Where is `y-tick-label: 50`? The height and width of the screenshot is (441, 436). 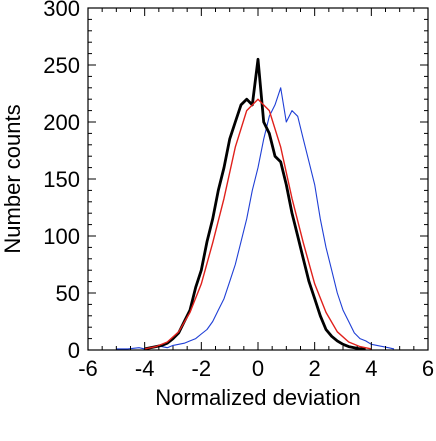
y-tick-label: 50 is located at coordinates (68, 293).